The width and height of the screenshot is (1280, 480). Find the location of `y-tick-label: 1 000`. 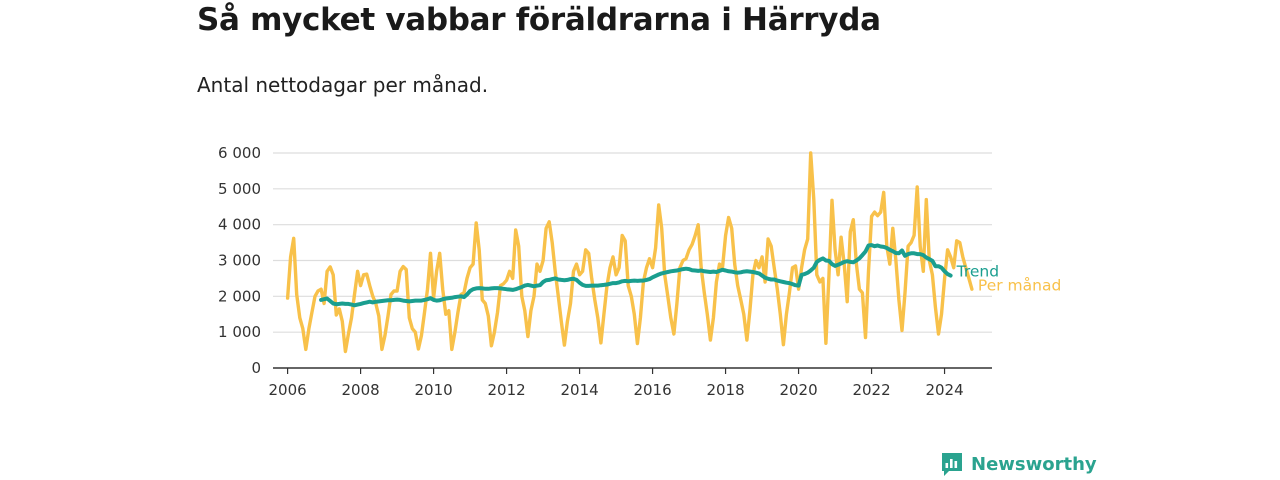

y-tick-label: 1 000 is located at coordinates (239, 332).